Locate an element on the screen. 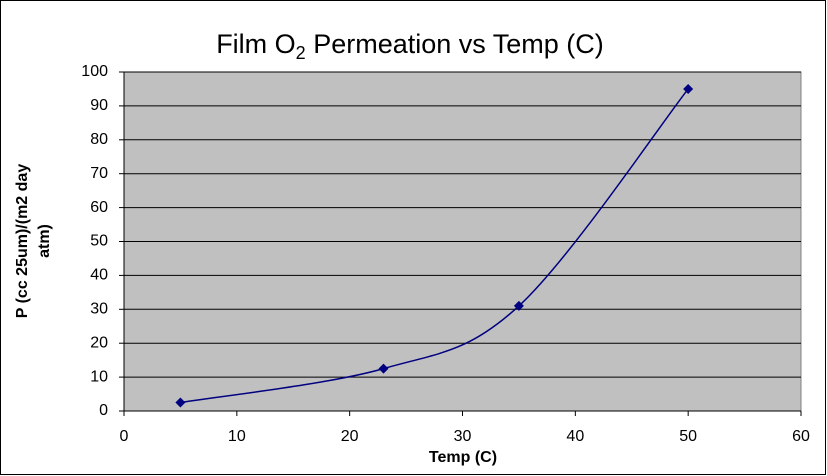 The height and width of the screenshot is (476, 827). x-tick-label: 60 is located at coordinates (801, 436).